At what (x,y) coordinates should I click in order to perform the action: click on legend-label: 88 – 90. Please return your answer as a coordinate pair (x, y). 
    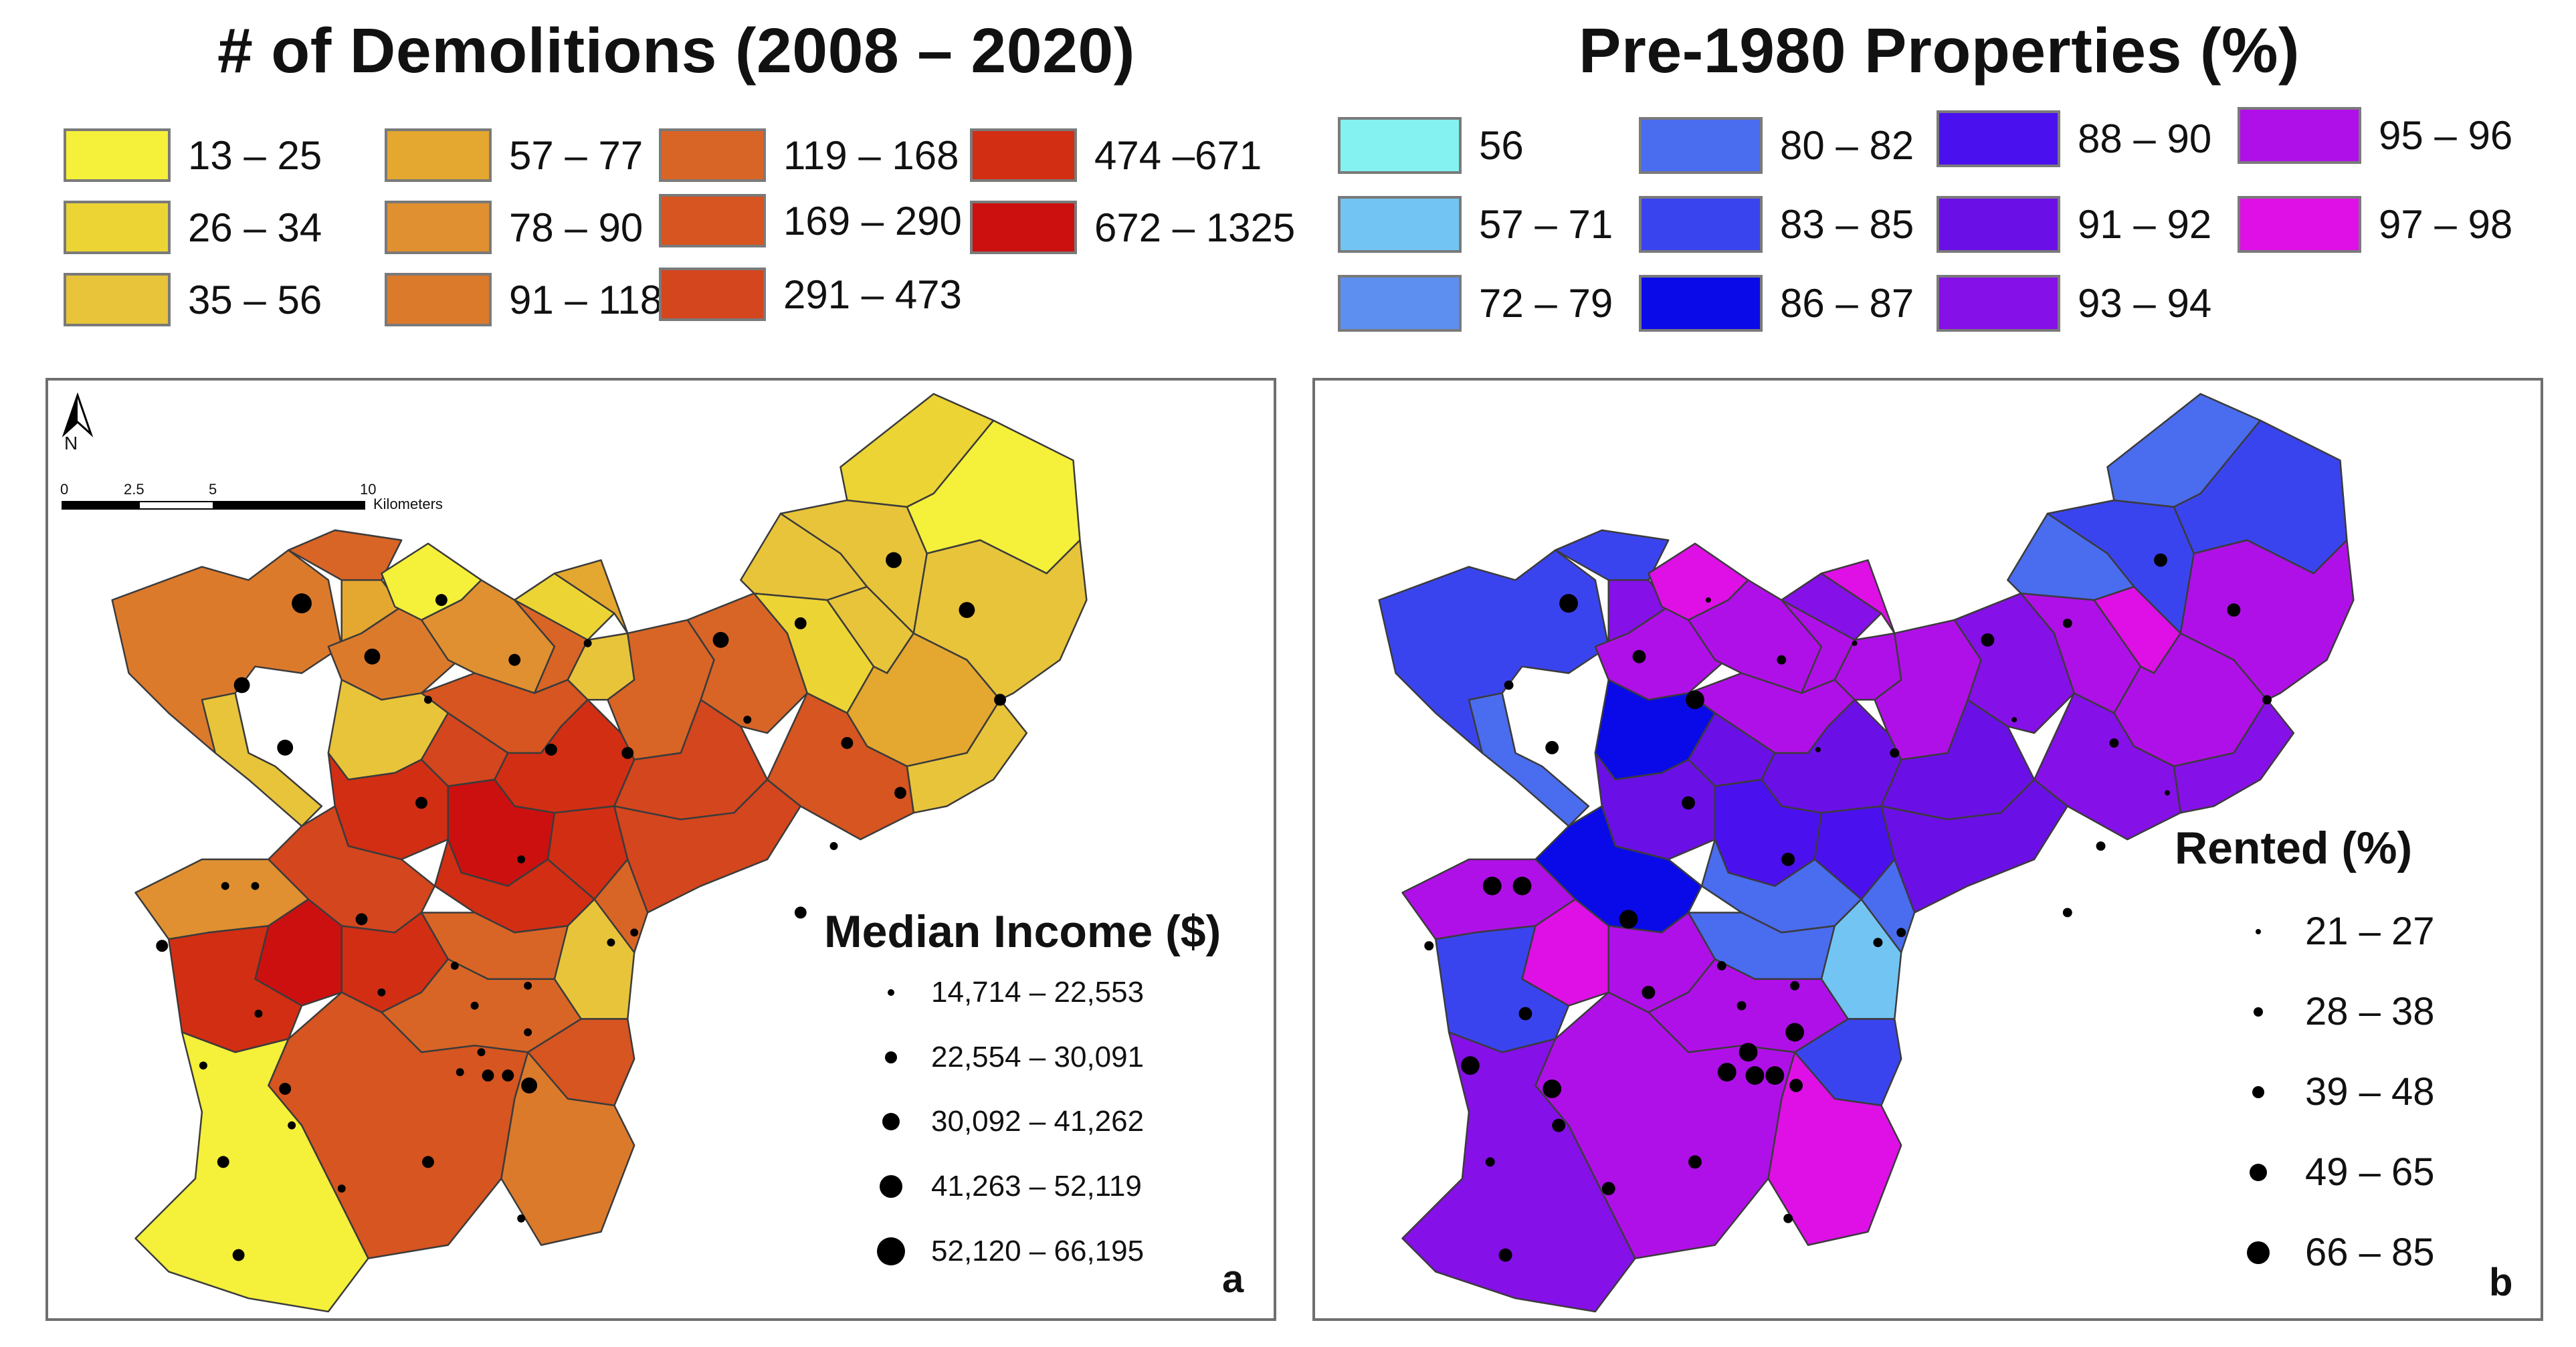
    Looking at the image, I should click on (2145, 138).